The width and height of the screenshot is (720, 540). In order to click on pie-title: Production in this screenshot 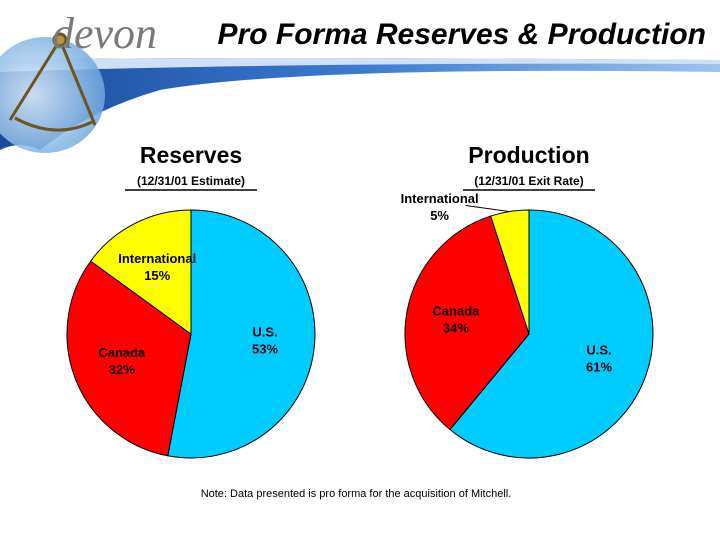, I will do `click(528, 155)`.